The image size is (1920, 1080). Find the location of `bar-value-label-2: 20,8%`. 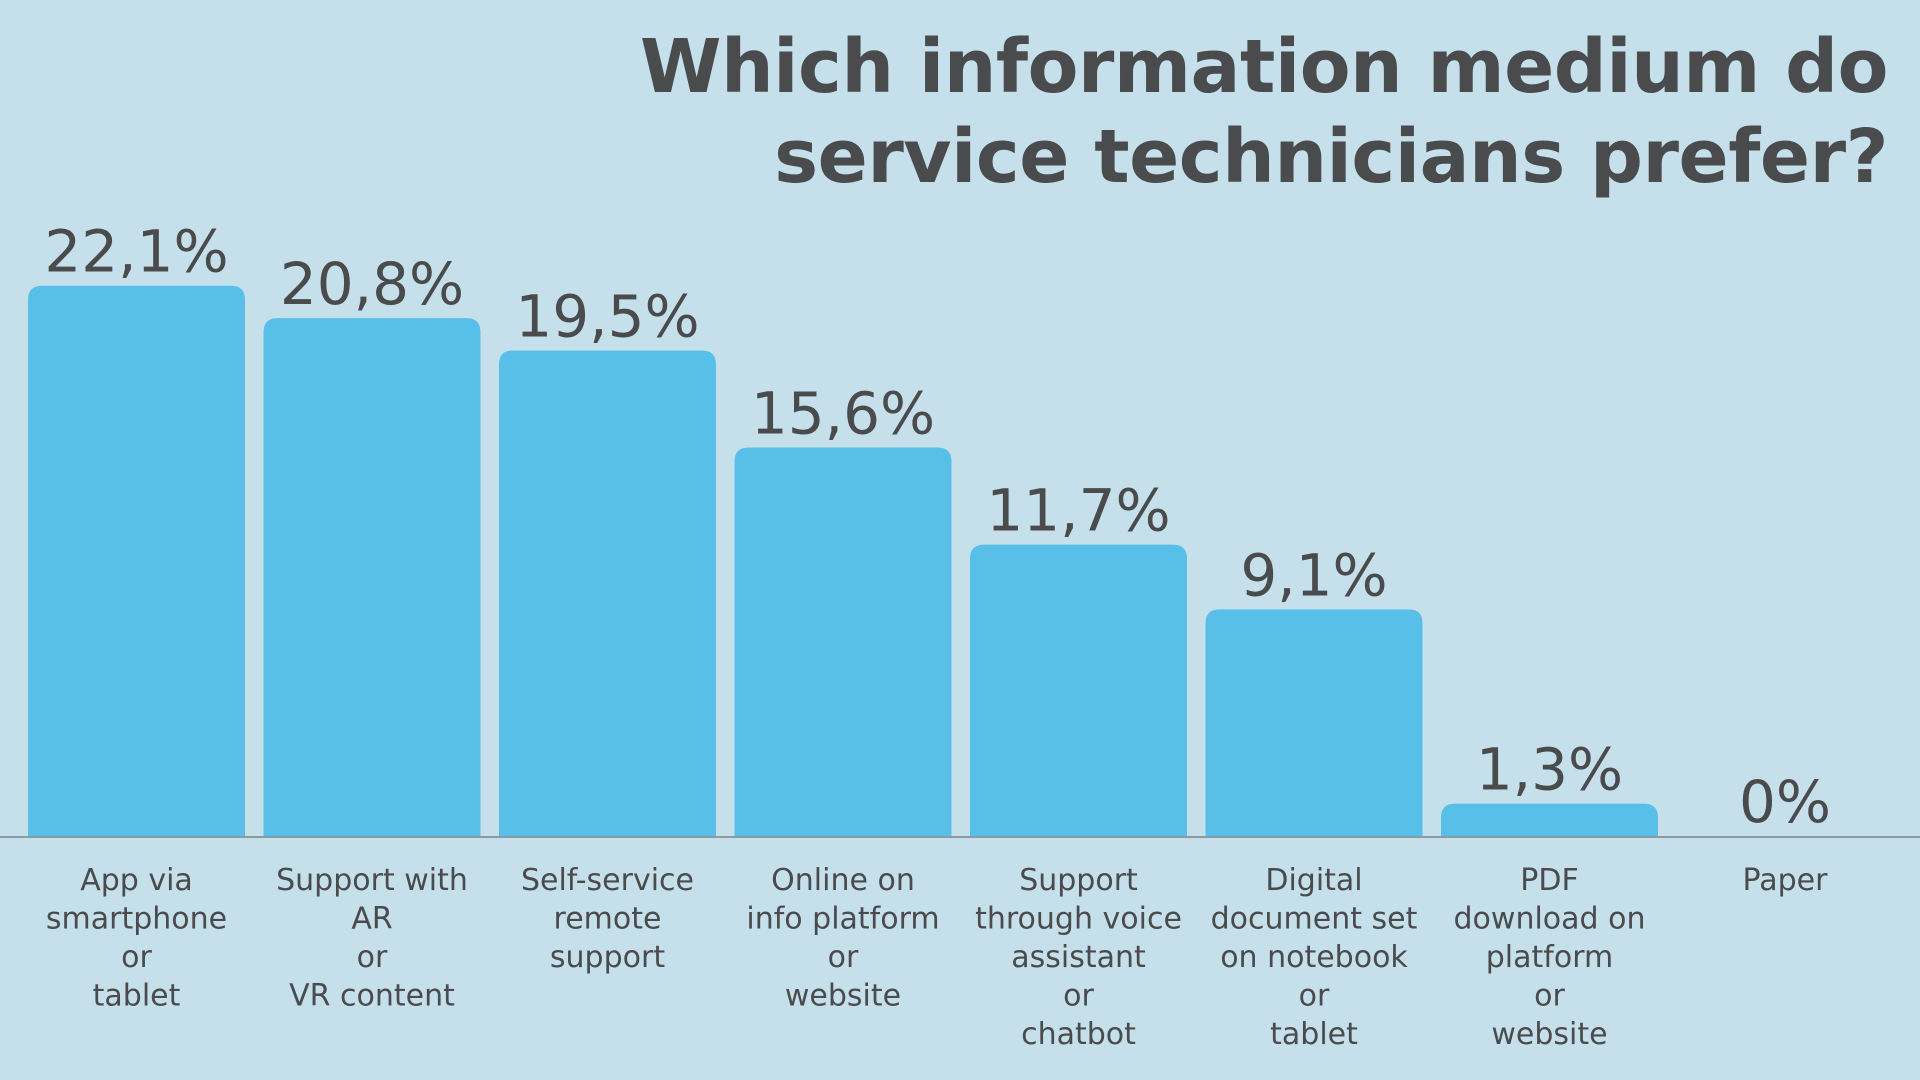

bar-value-label-2: 20,8% is located at coordinates (372, 284).